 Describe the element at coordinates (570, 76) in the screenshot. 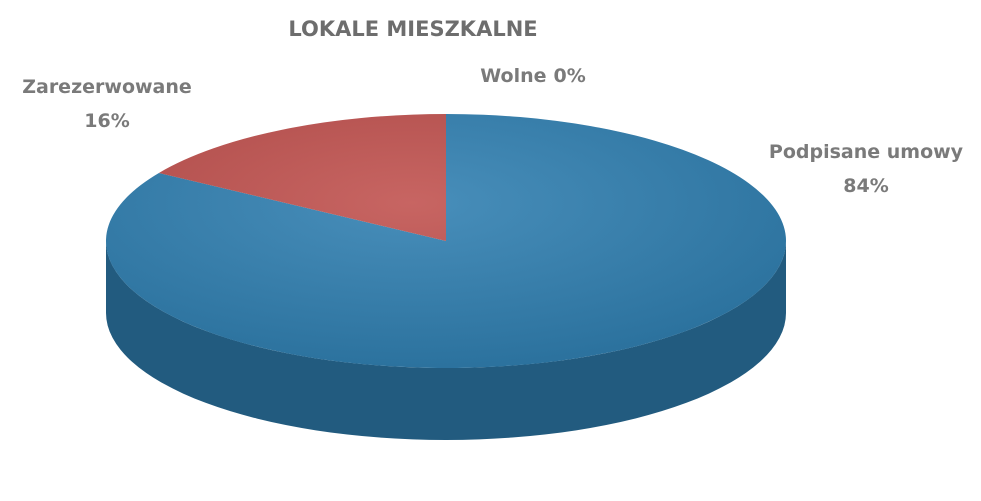

I see `label-value: 0%` at that location.